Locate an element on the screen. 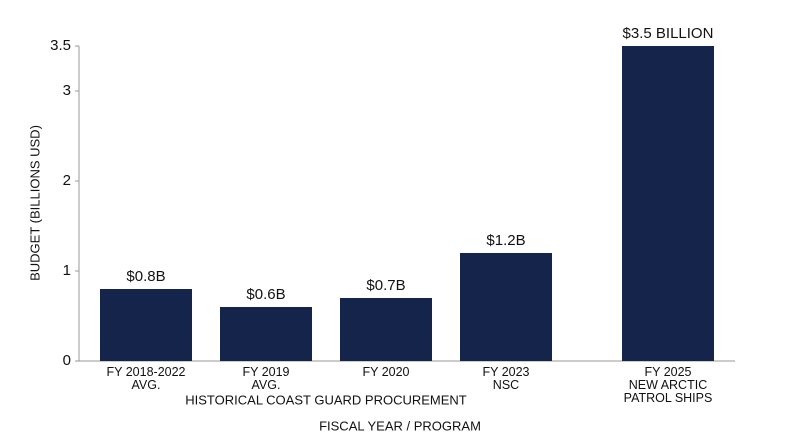  value-label: $3.5 BILLION is located at coordinates (668, 33).